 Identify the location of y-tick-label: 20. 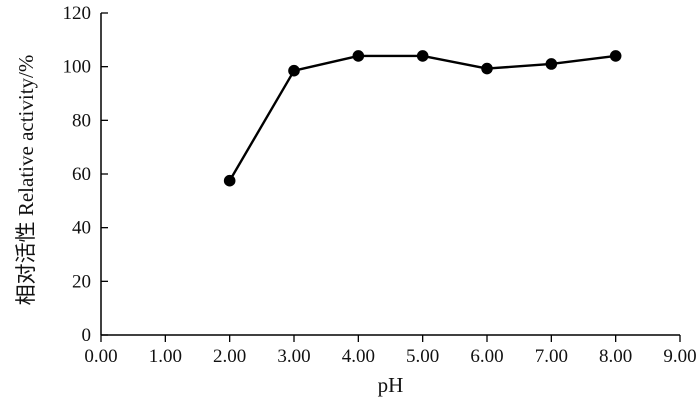
(81, 281).